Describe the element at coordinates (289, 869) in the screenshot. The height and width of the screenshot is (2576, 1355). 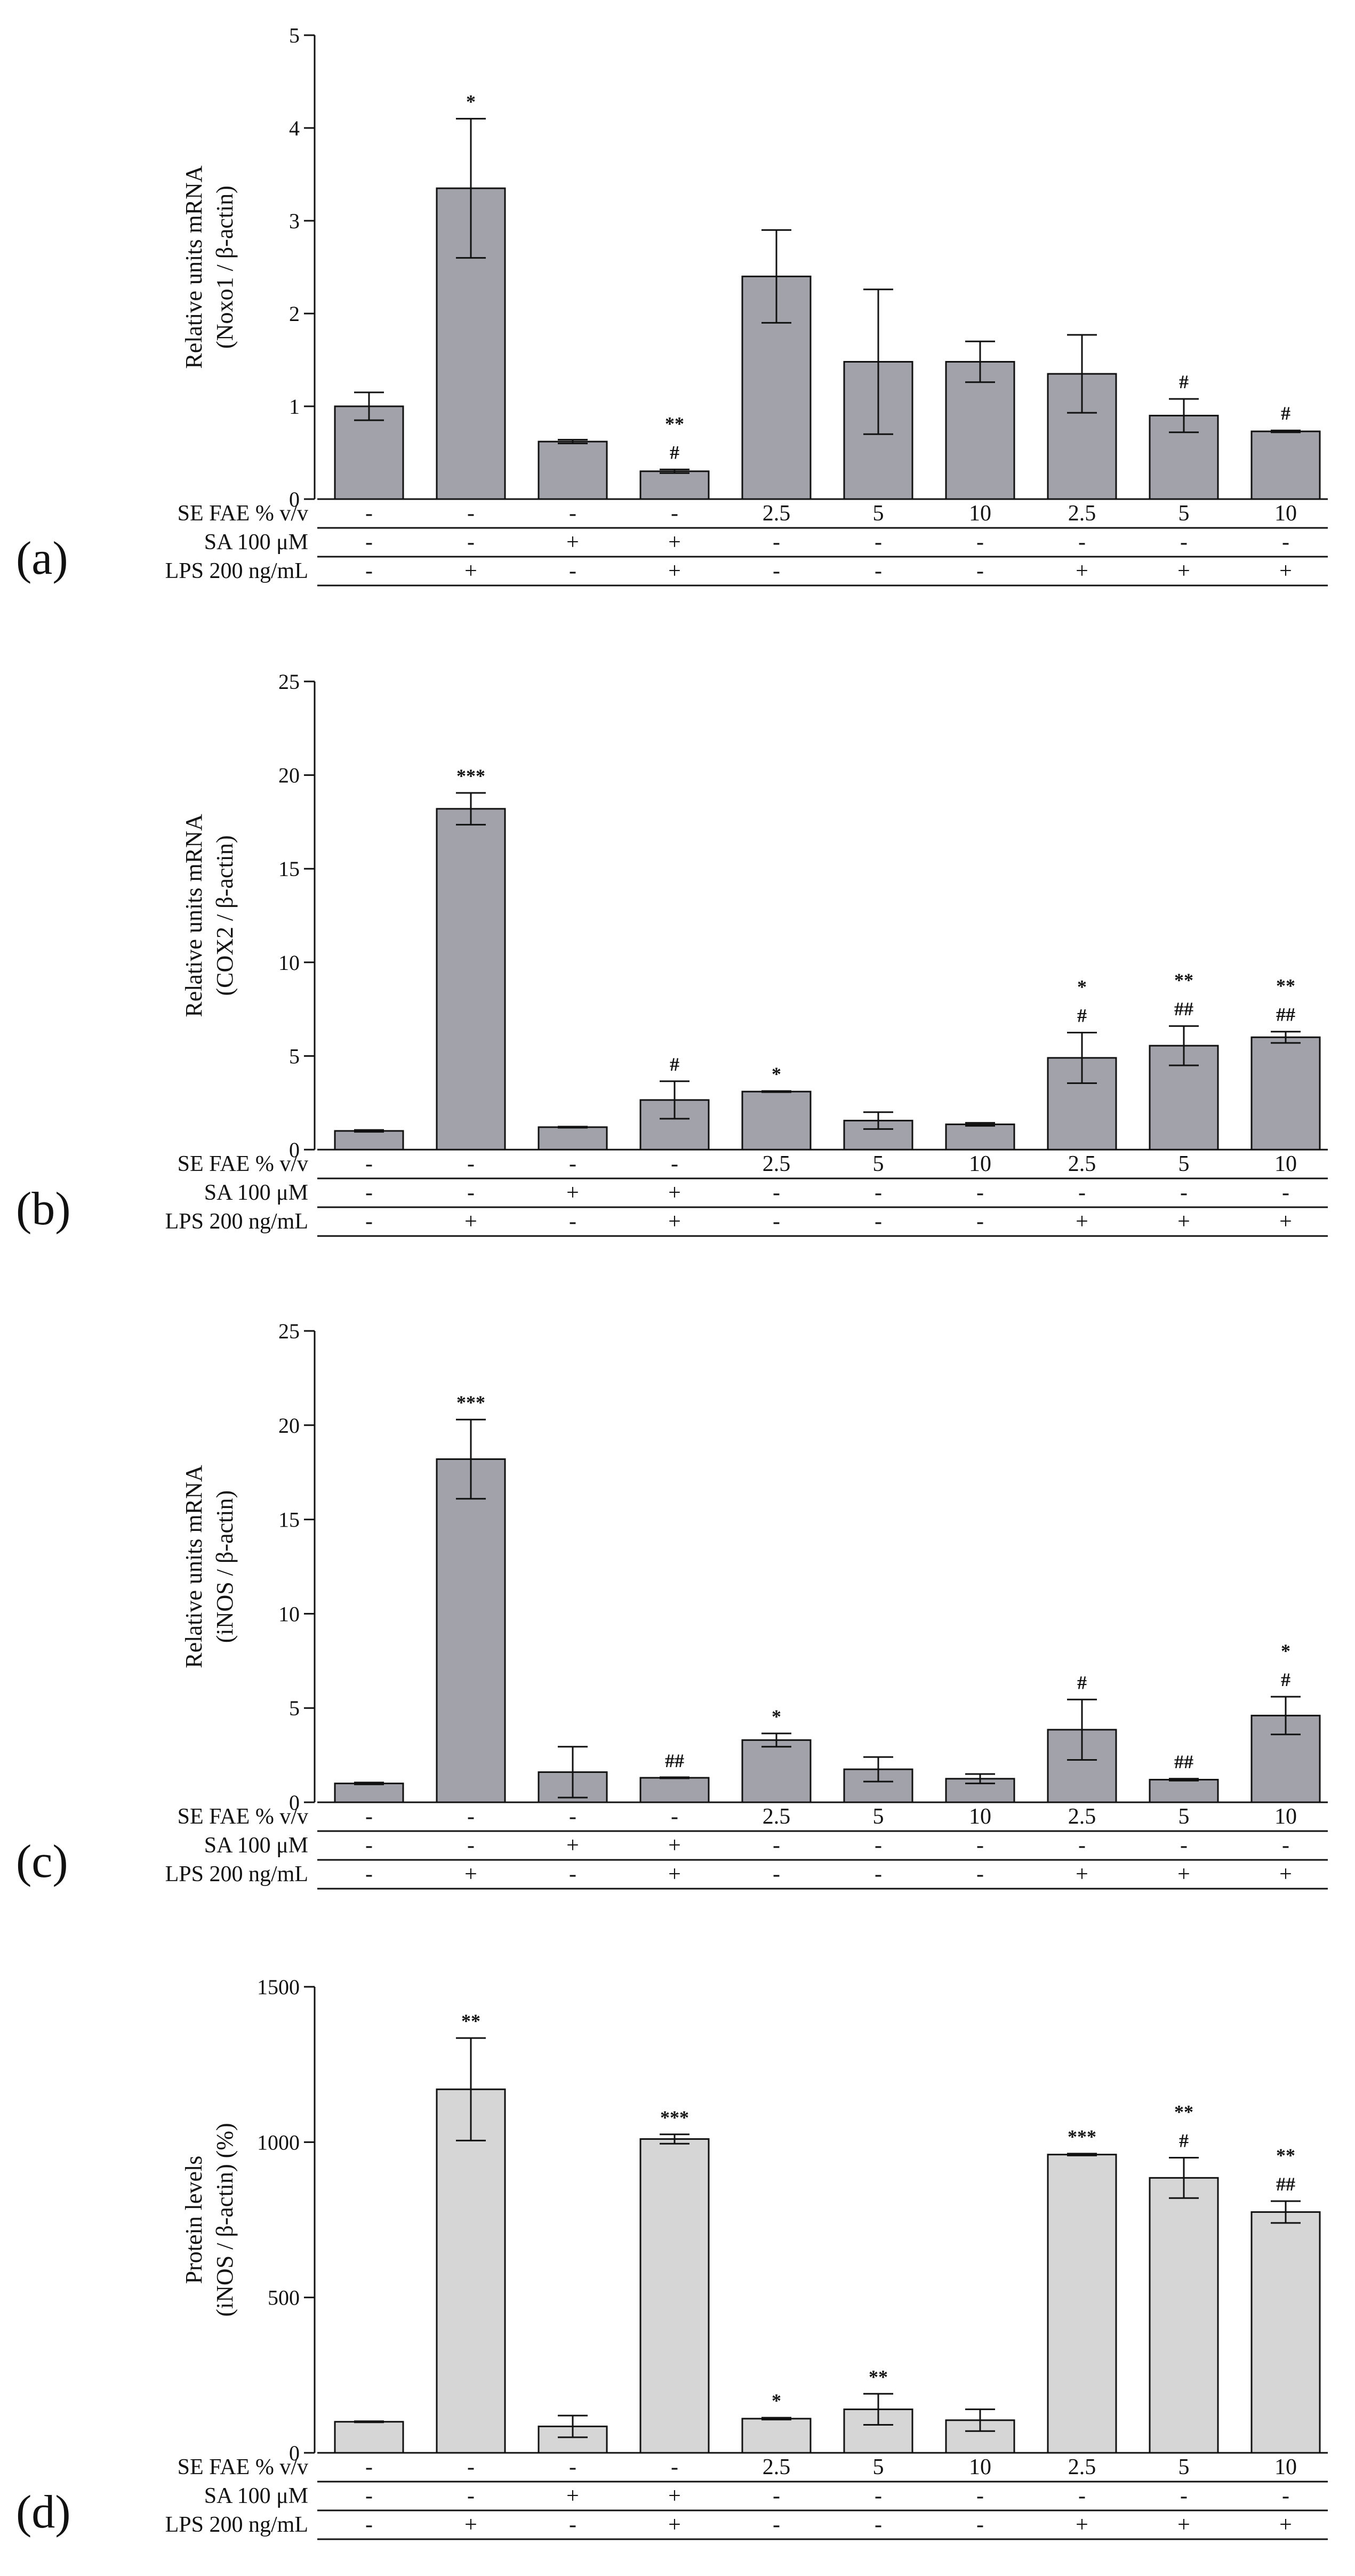
I see `y-tick-label: 15` at that location.